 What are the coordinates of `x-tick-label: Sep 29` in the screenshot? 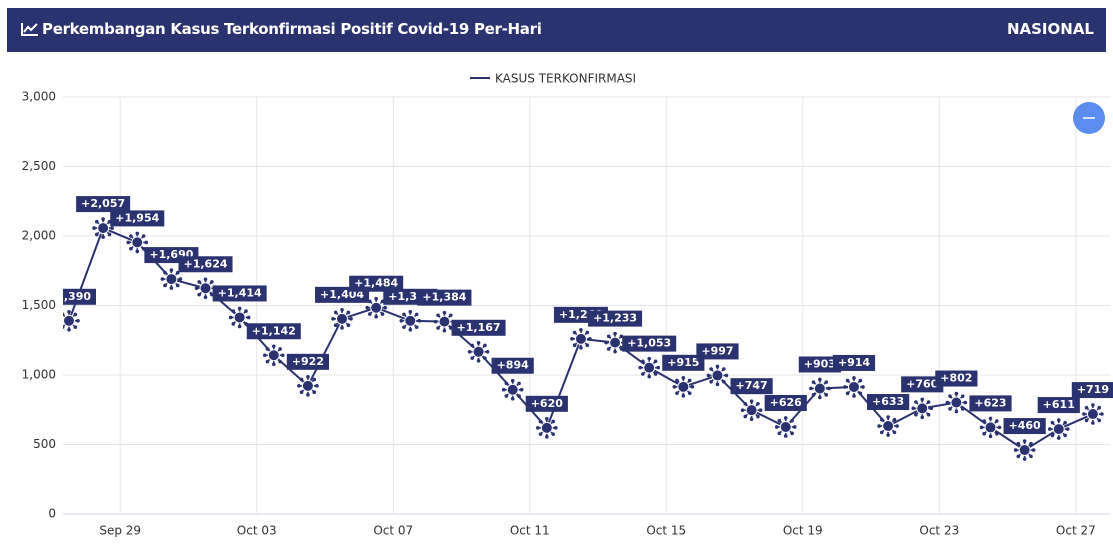 It's located at (120, 531).